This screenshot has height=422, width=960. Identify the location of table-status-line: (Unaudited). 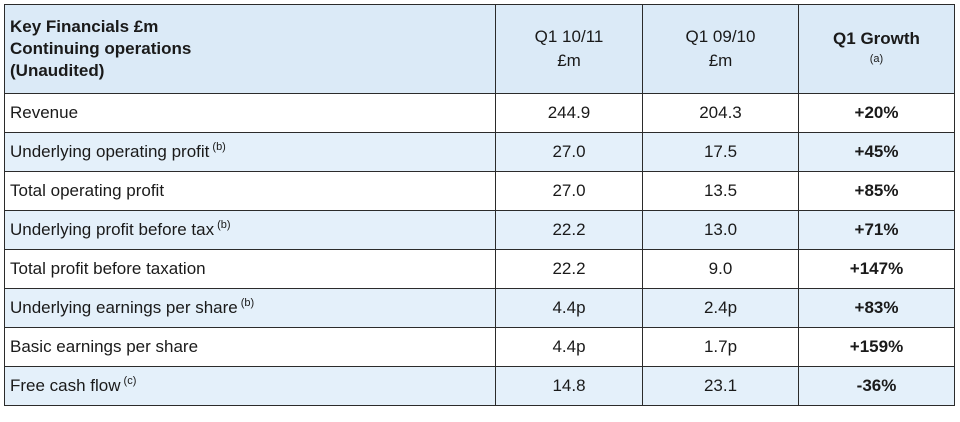
(57, 70).